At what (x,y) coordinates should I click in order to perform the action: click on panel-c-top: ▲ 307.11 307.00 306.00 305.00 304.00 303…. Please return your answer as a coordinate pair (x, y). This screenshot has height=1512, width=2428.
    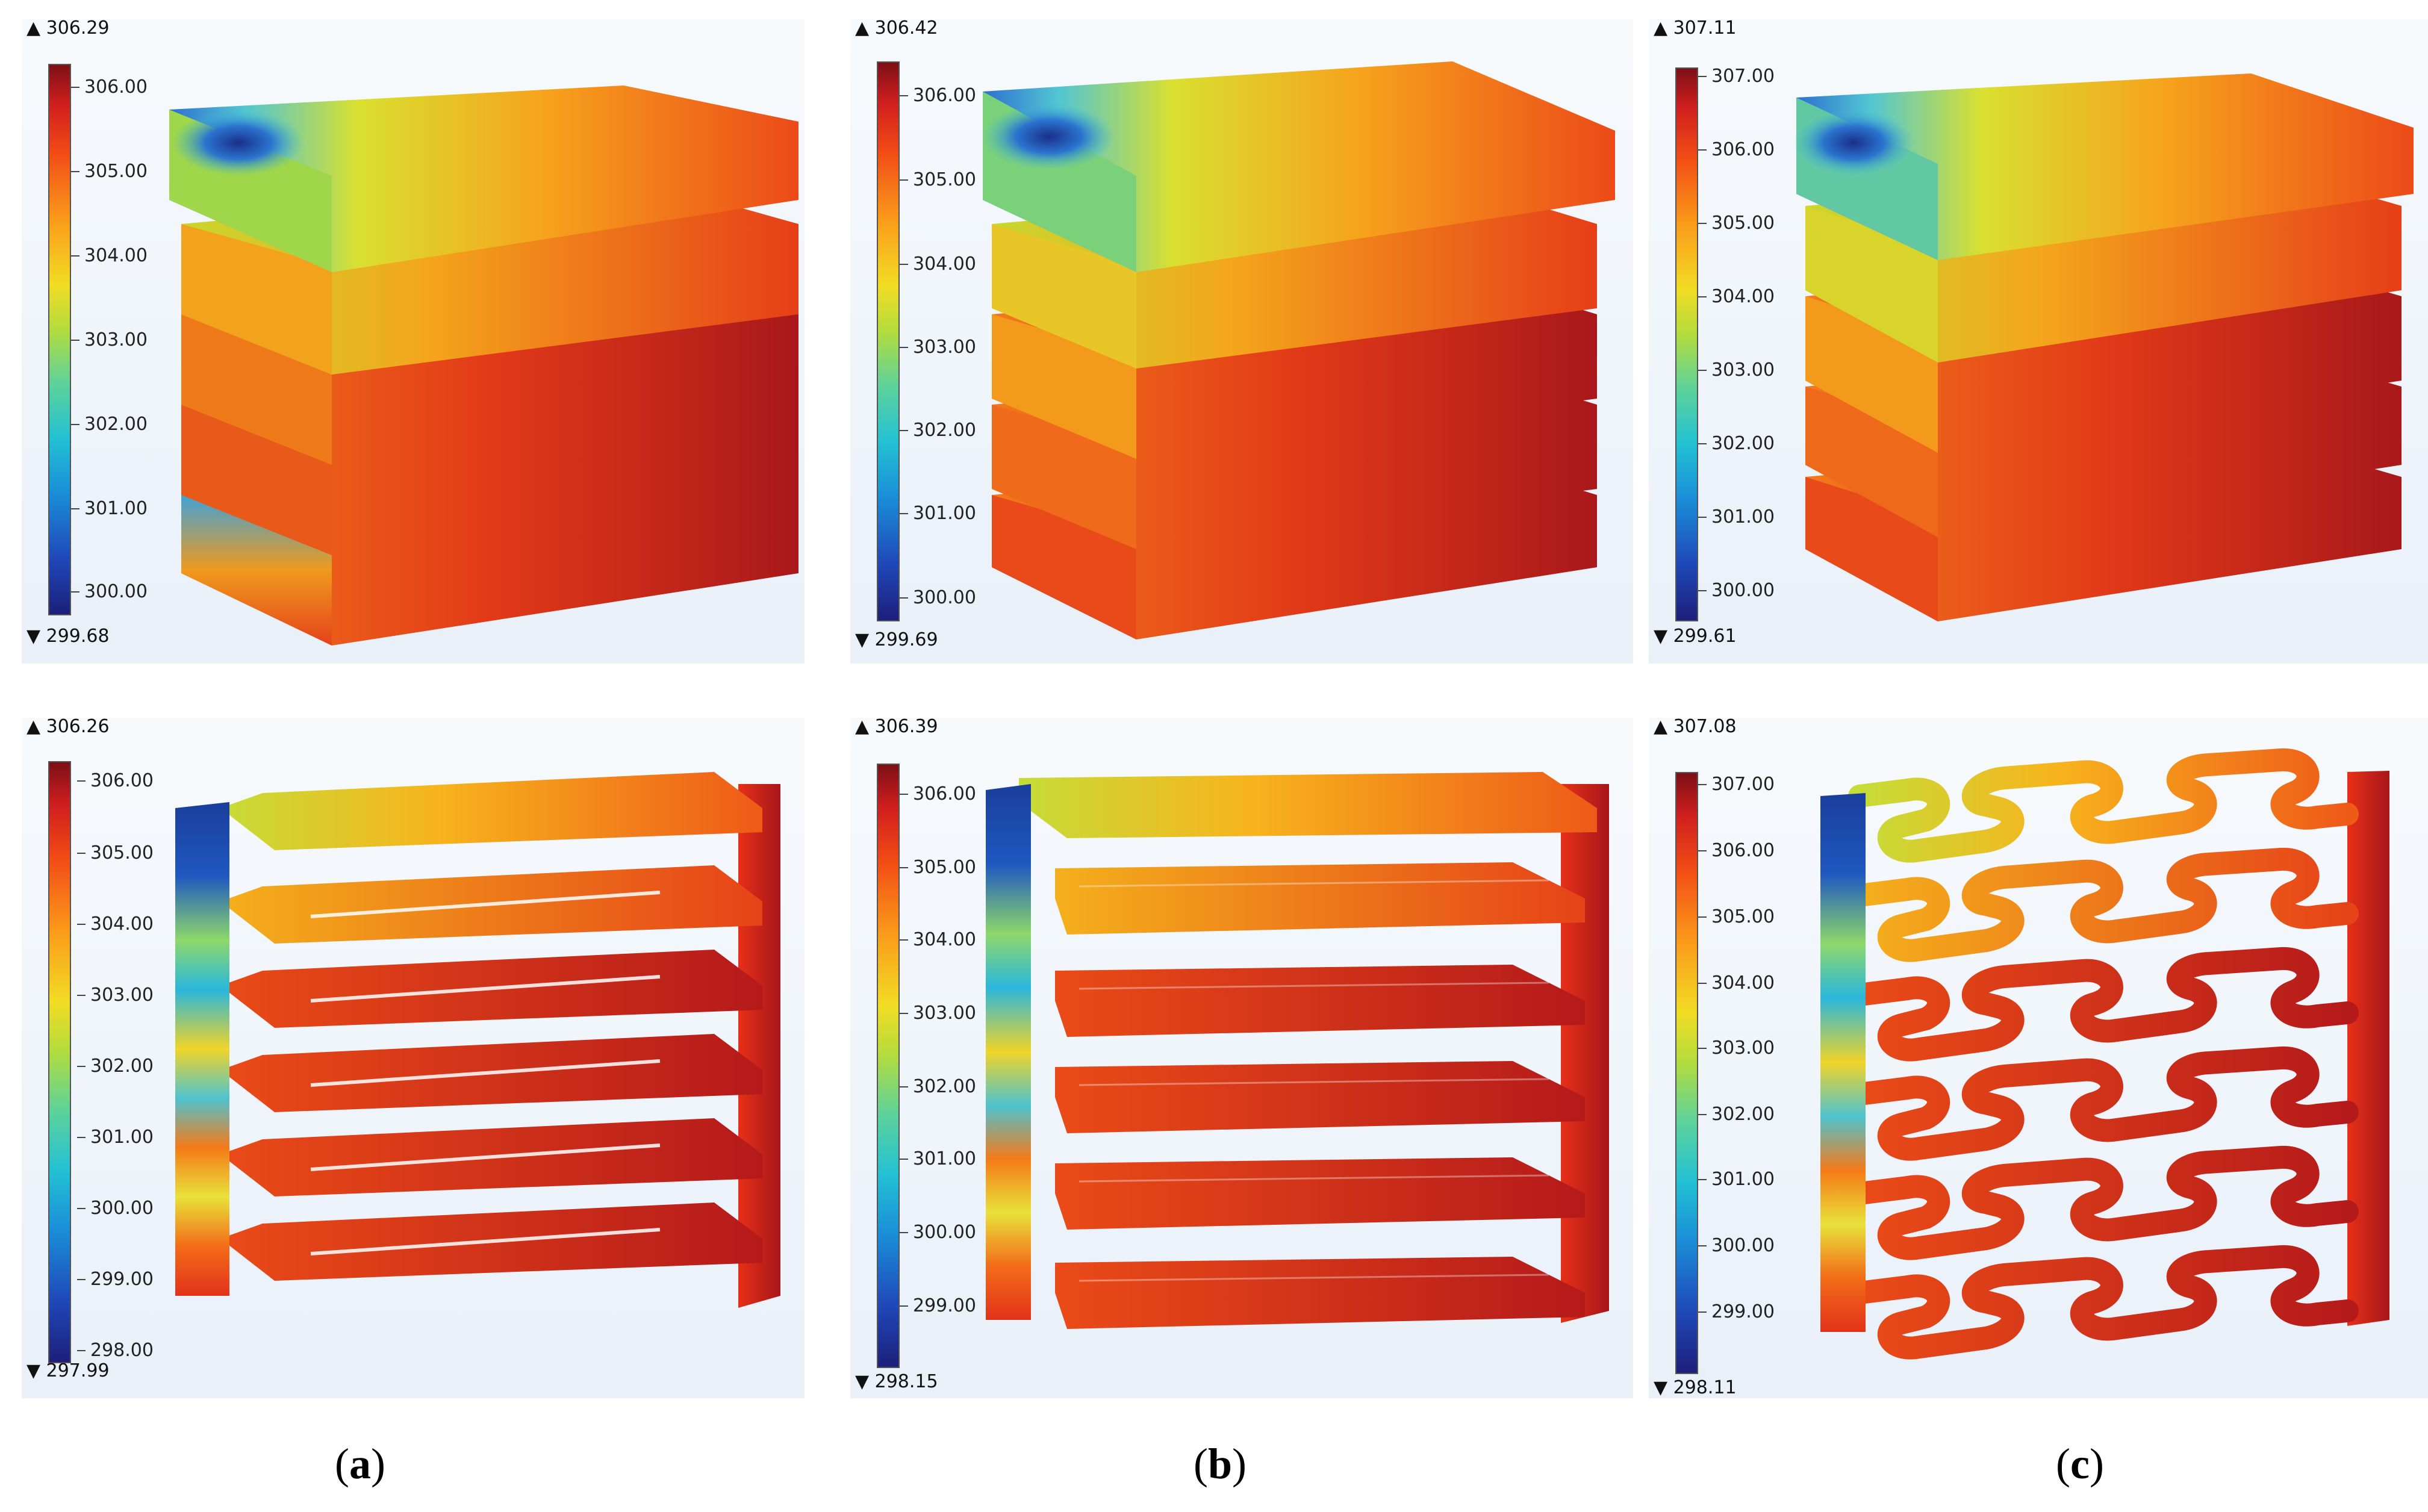
    Looking at the image, I should click on (2038, 341).